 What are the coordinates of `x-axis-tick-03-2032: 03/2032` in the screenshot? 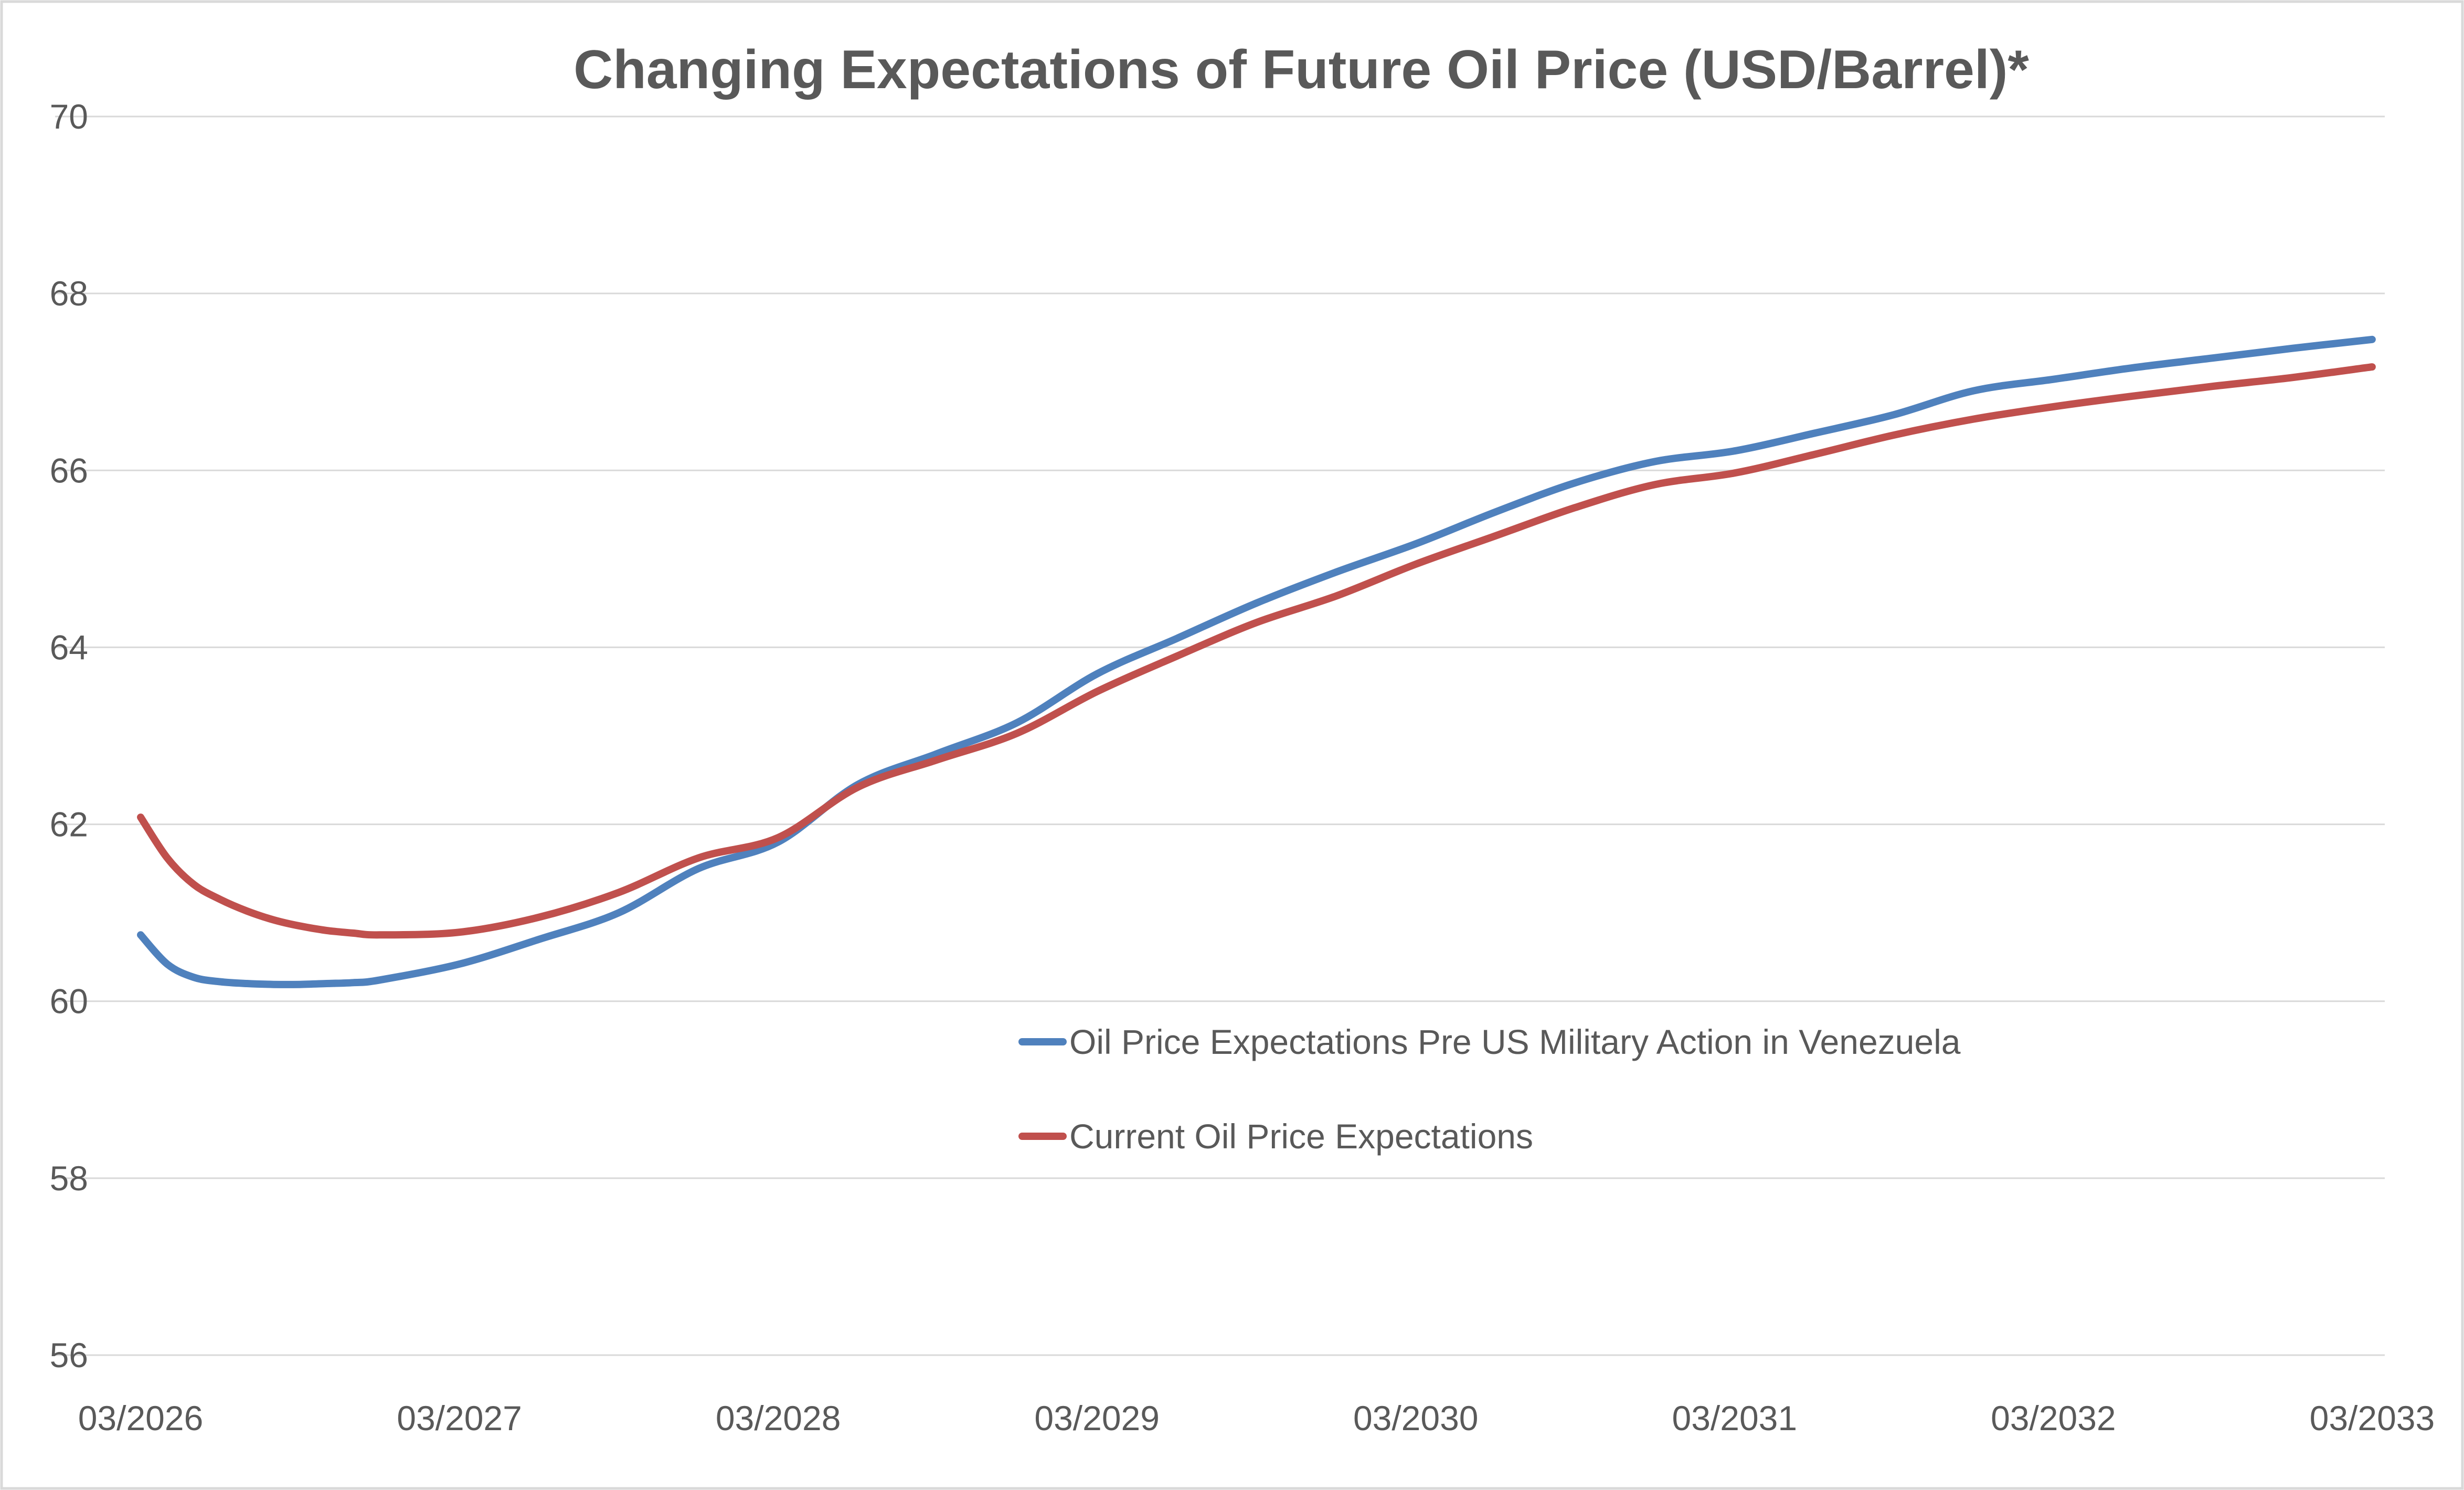 It's located at (2053, 1418).